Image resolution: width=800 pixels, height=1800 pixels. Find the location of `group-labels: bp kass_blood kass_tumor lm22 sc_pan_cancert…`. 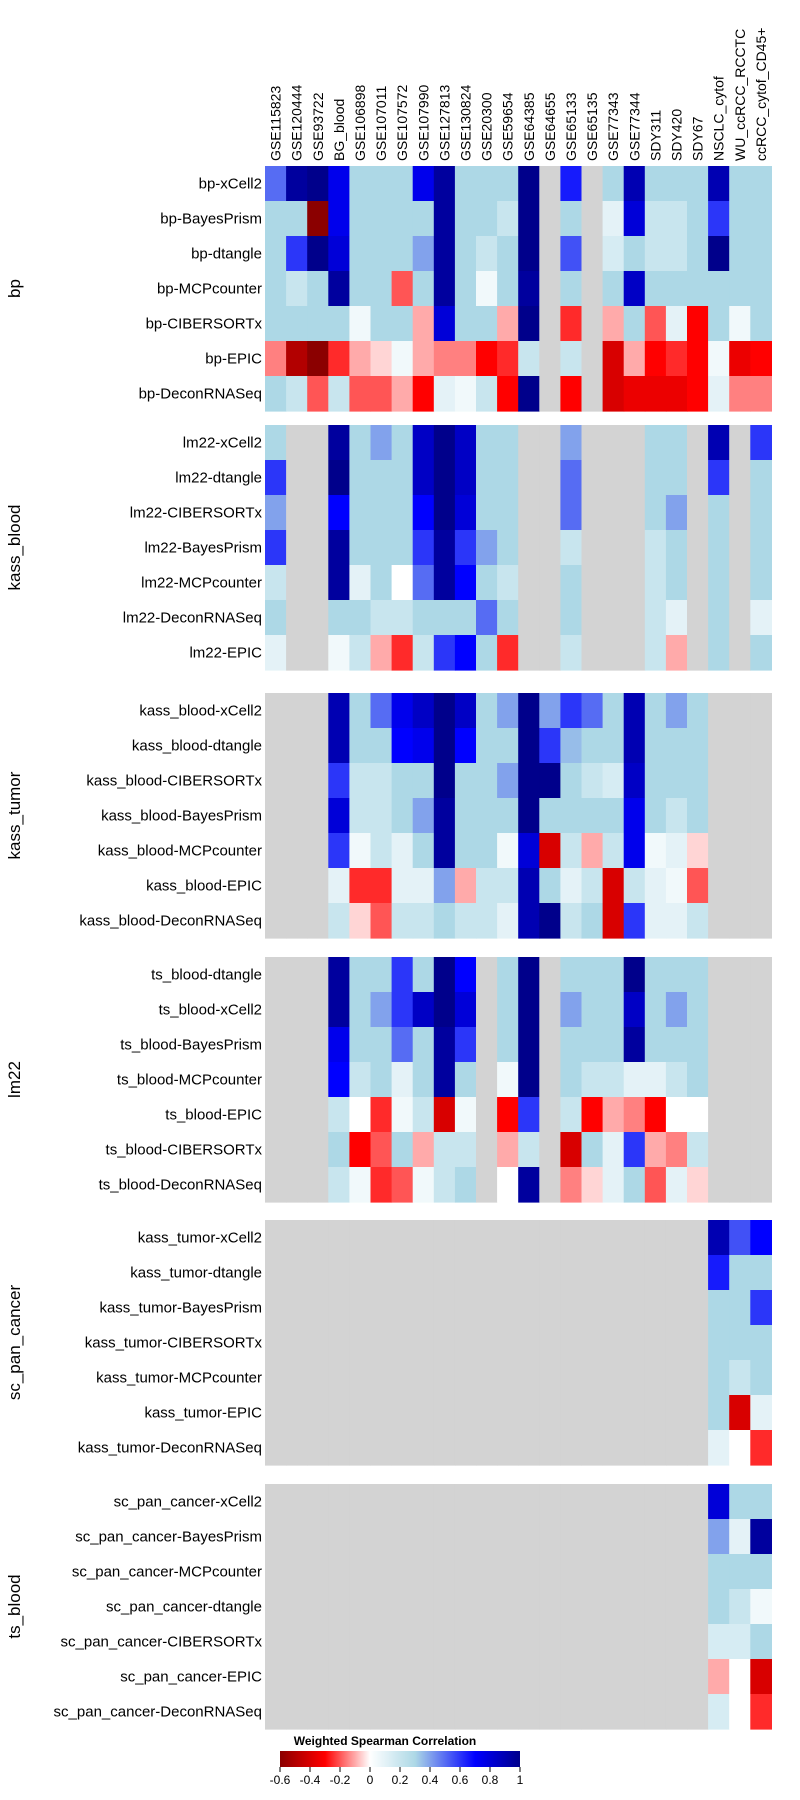

group-labels: bp kass_blood kass_tumor lm22 sc_pan_cancert… is located at coordinates (14, 959).